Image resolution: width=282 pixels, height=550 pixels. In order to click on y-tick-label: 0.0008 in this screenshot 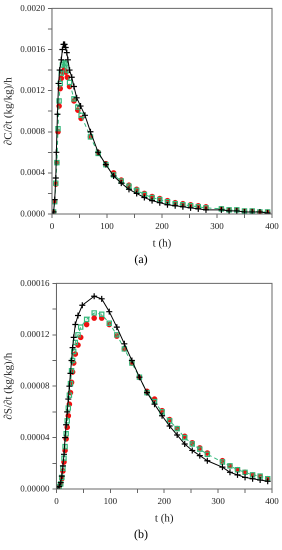, I will do `click(33, 131)`.